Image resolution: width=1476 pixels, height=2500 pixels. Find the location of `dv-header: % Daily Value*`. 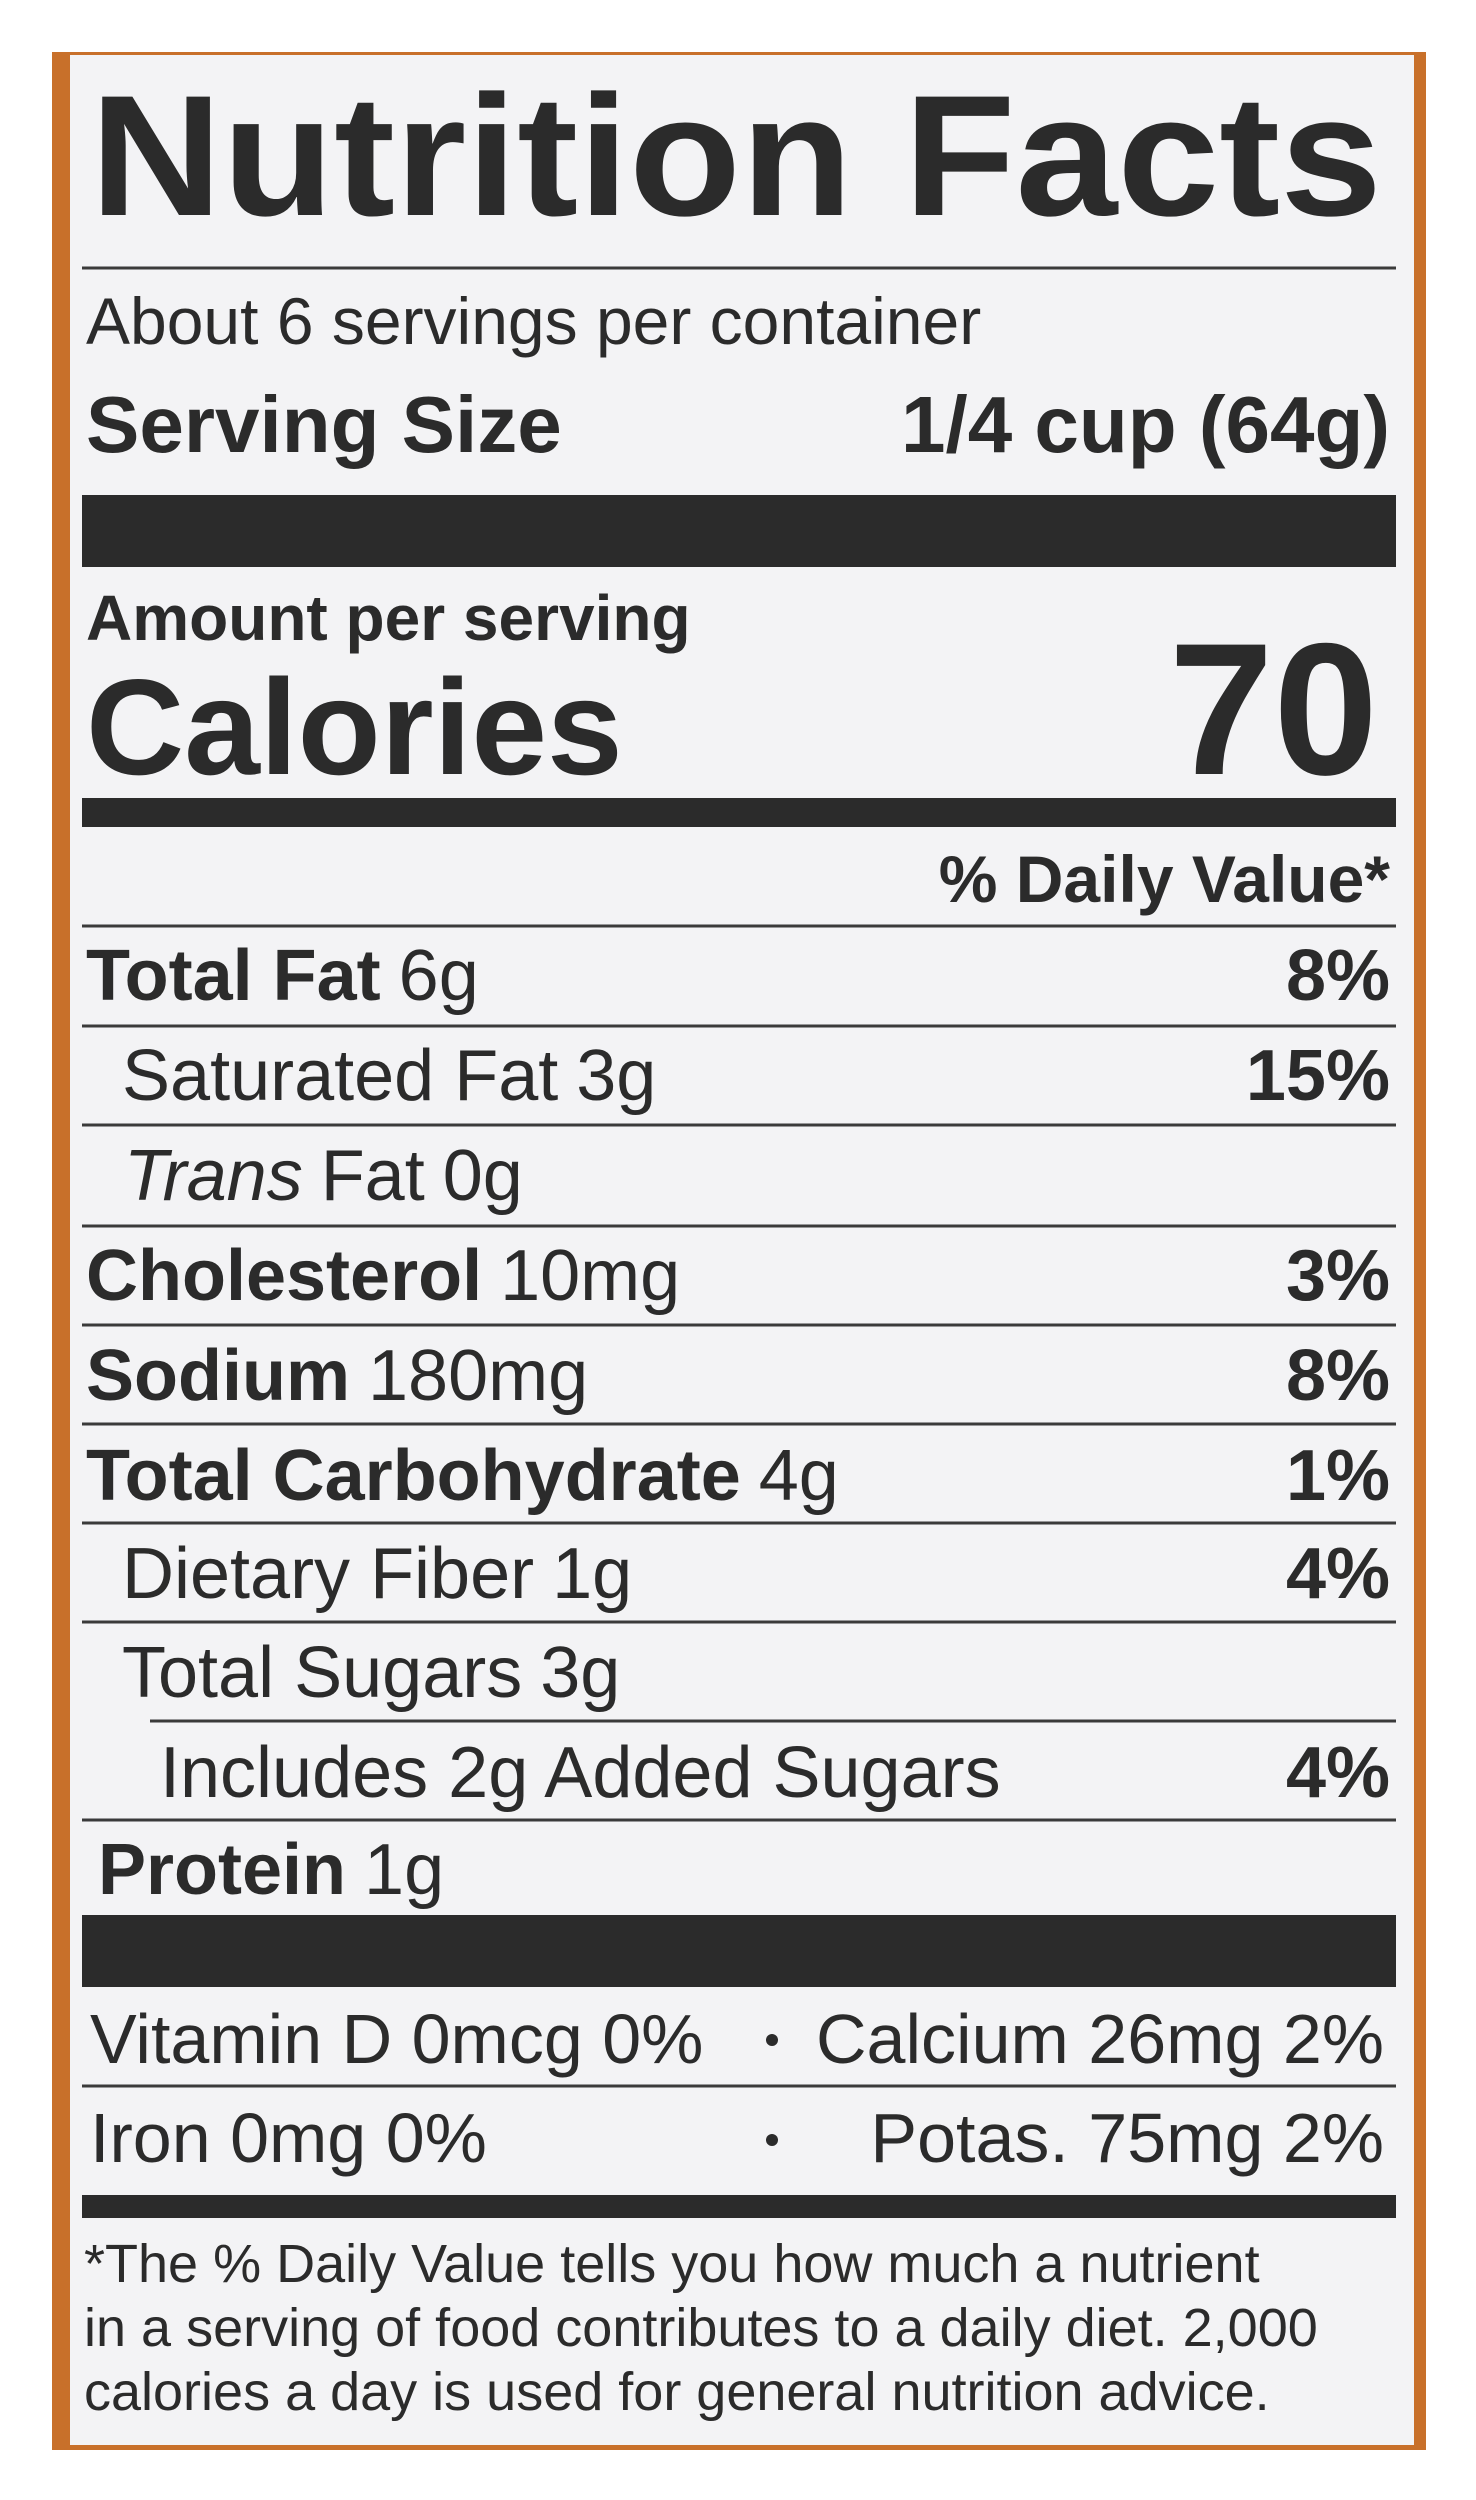

dv-header: % Daily Value* is located at coordinates (1165, 879).